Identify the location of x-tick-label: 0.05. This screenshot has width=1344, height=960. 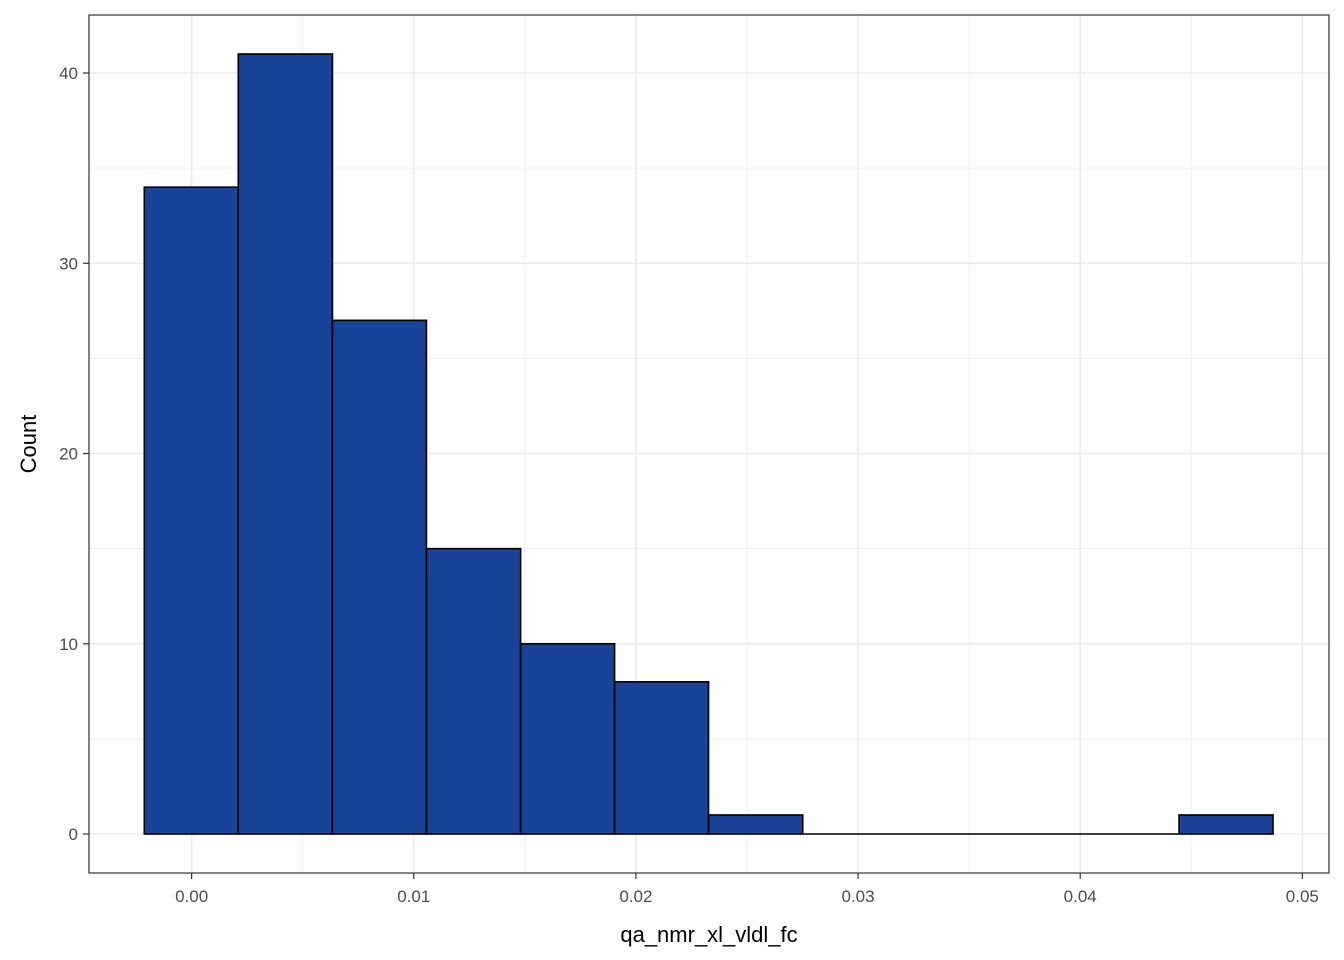
(1302, 896).